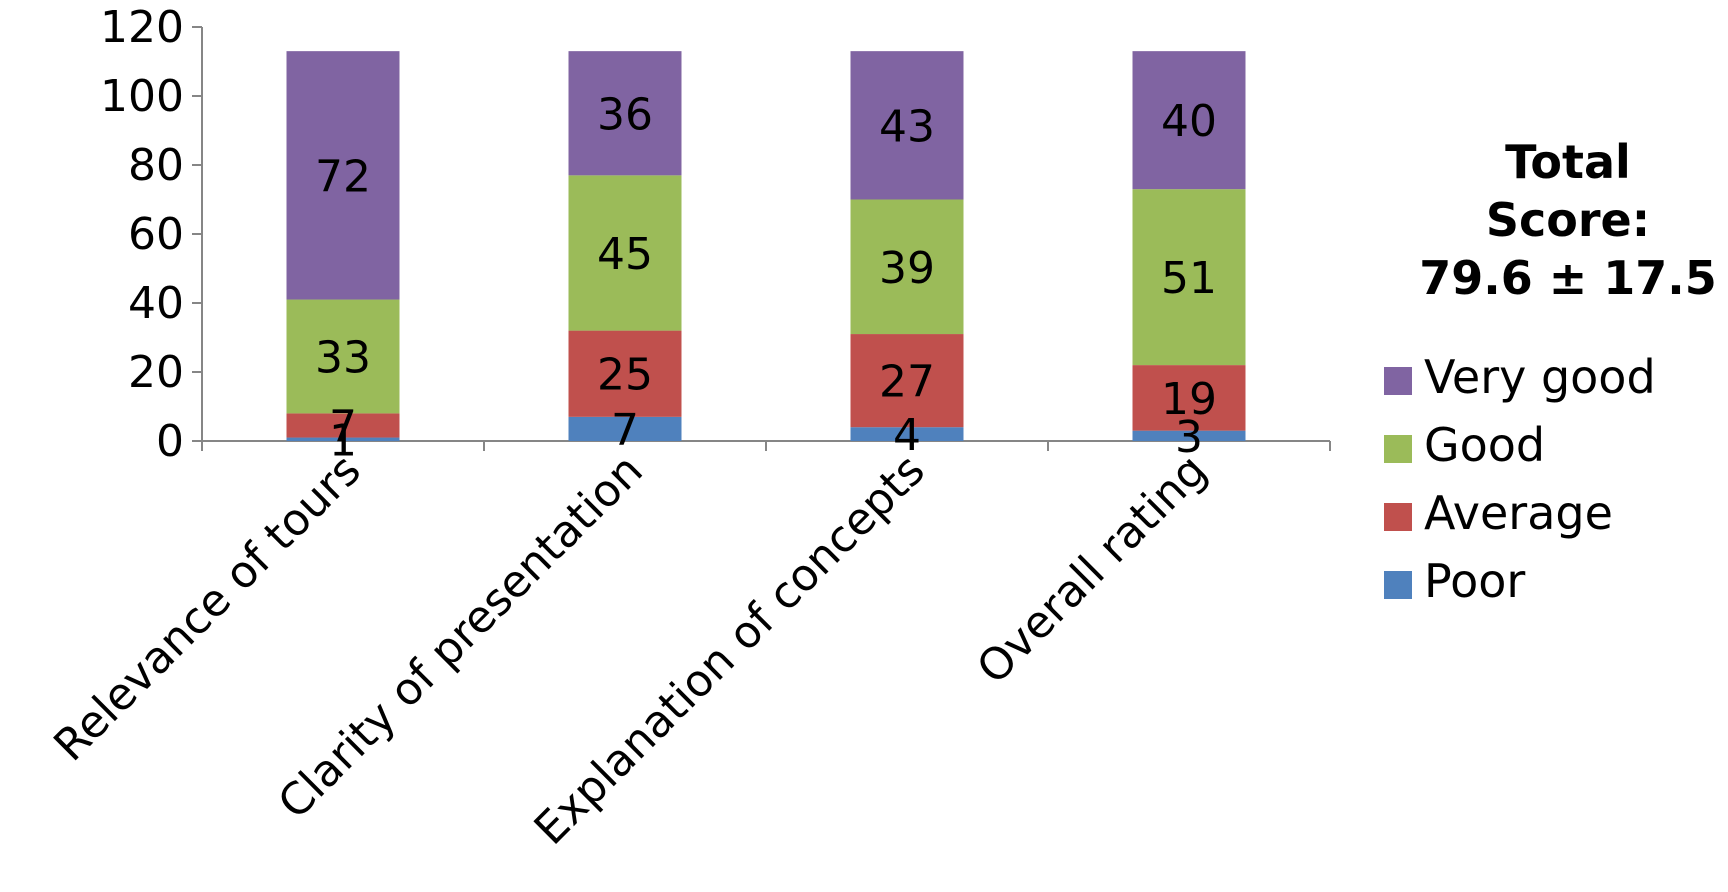 The width and height of the screenshot is (1728, 892). Describe the element at coordinates (1568, 162) in the screenshot. I see `annotation-line-1: Total` at that location.